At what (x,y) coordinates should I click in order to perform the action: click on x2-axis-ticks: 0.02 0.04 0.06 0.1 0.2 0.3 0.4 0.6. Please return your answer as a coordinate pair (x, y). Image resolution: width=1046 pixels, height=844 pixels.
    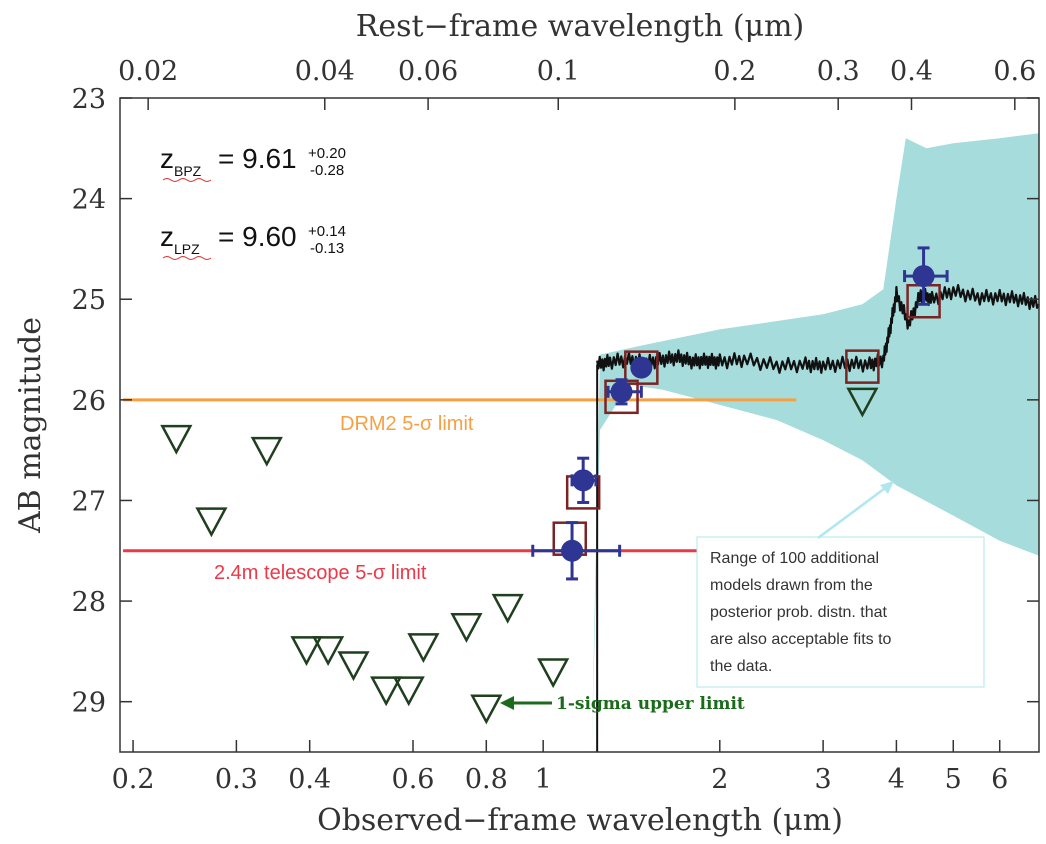
    Looking at the image, I should click on (577, 83).